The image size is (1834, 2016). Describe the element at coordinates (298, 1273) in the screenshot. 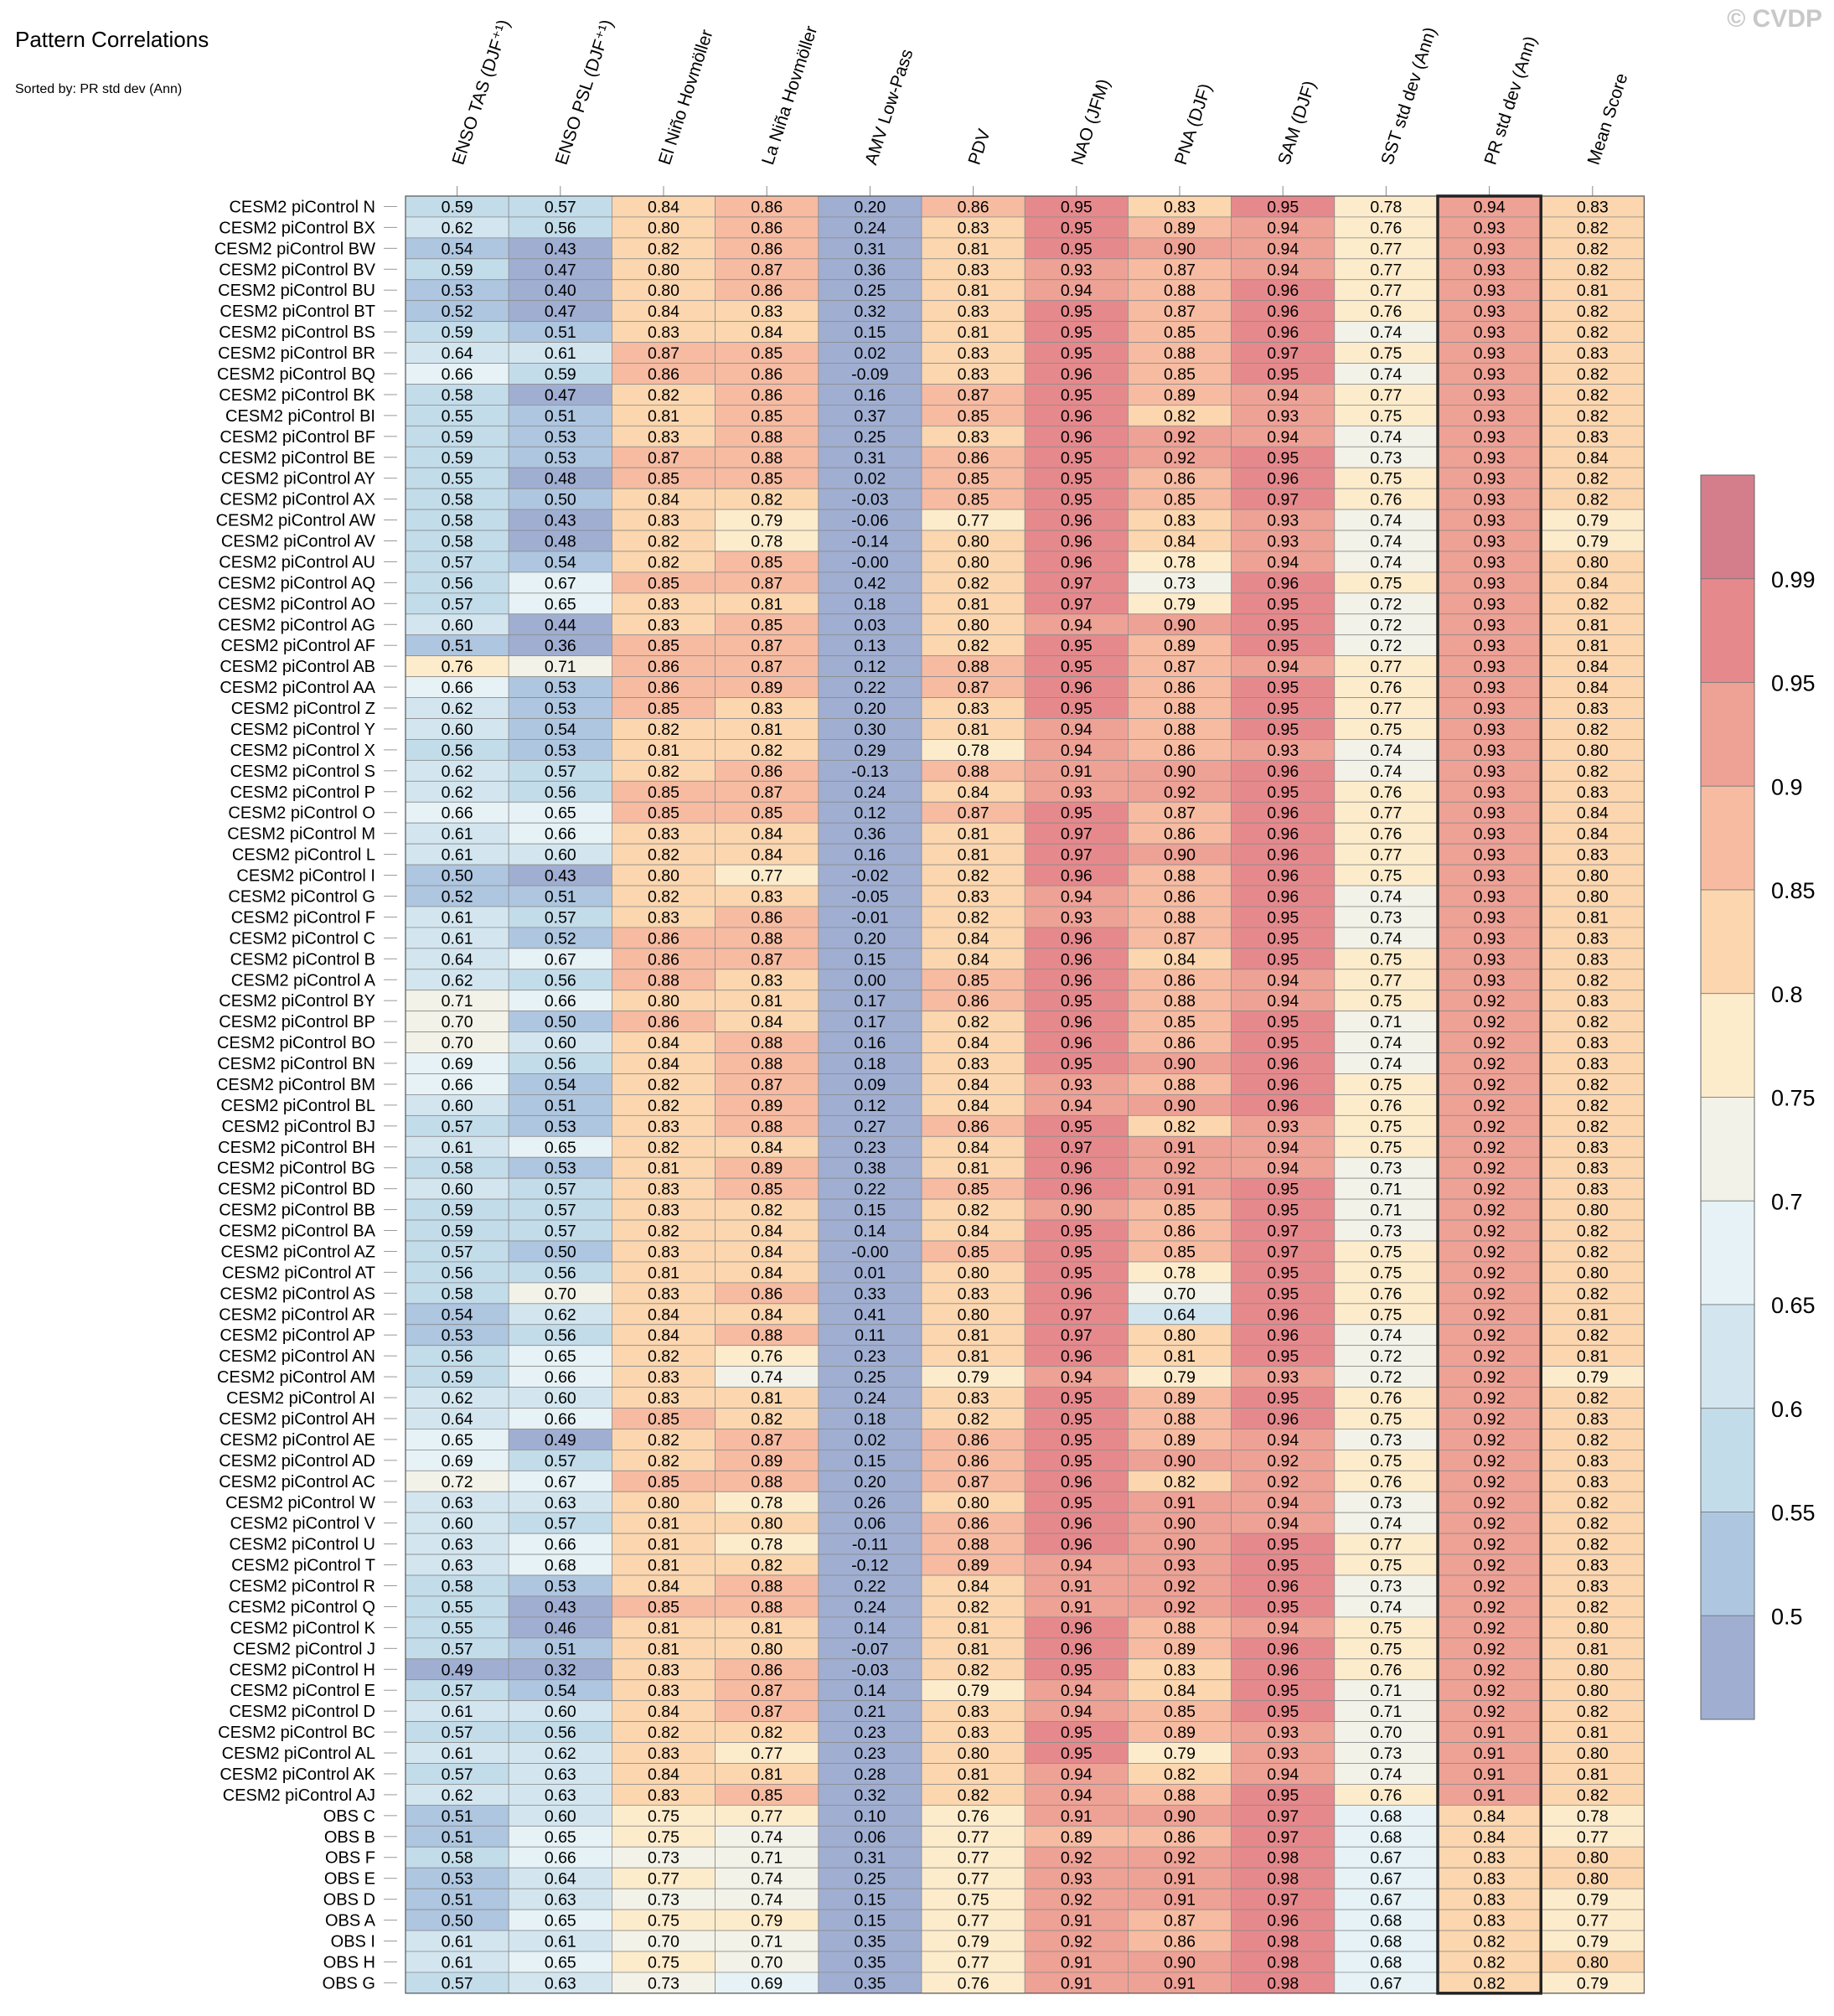

I see `row-label: CESM2 piControl AT` at that location.